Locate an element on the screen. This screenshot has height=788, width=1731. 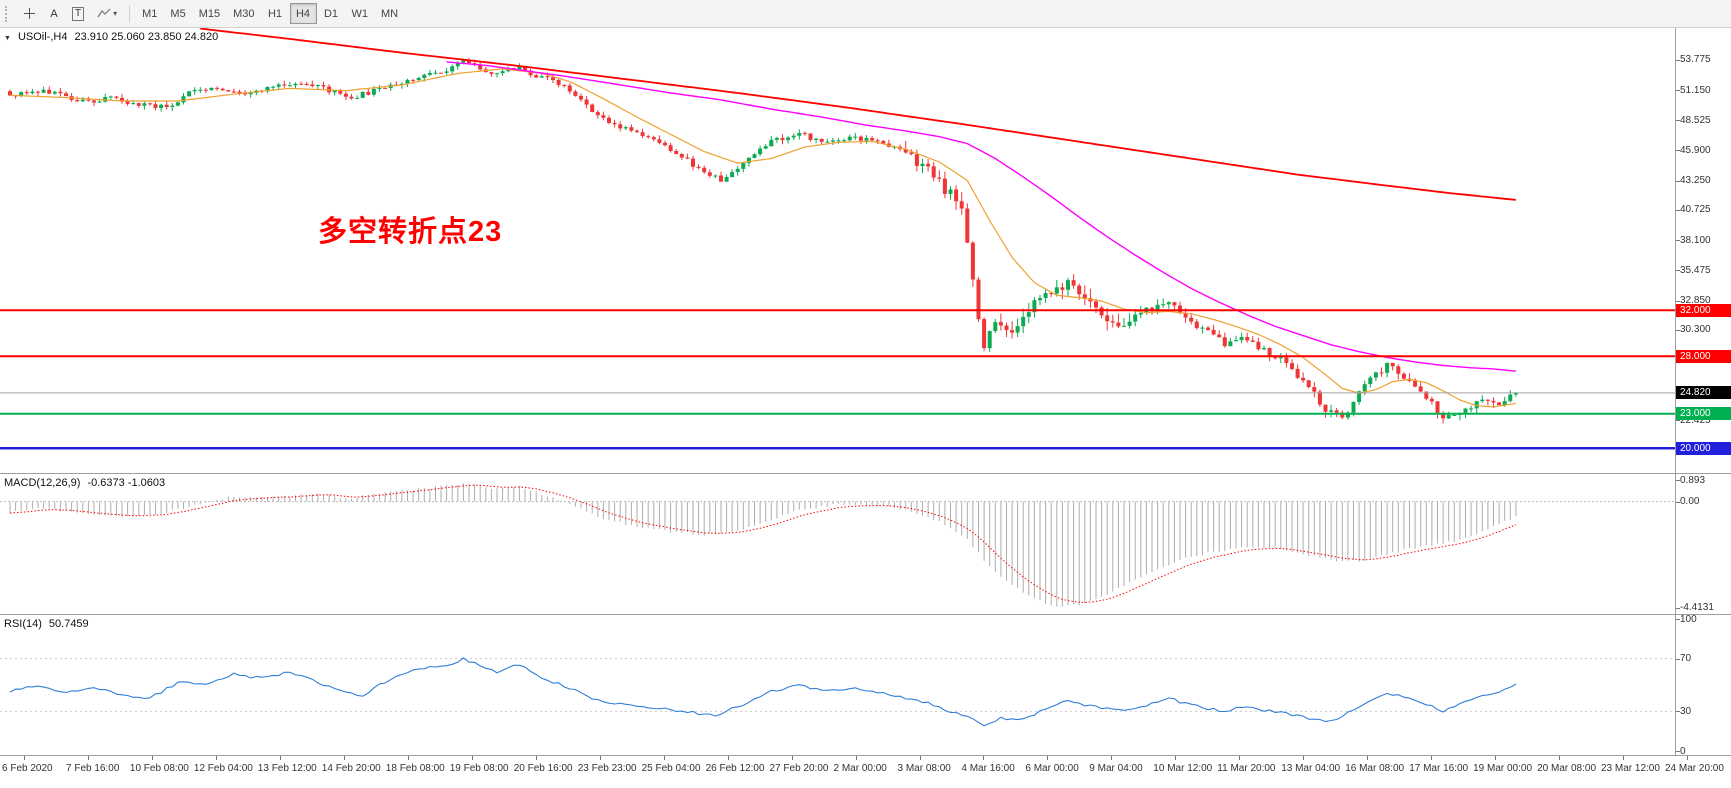
timeframe-h1-button: H1 is located at coordinates (275, 13).